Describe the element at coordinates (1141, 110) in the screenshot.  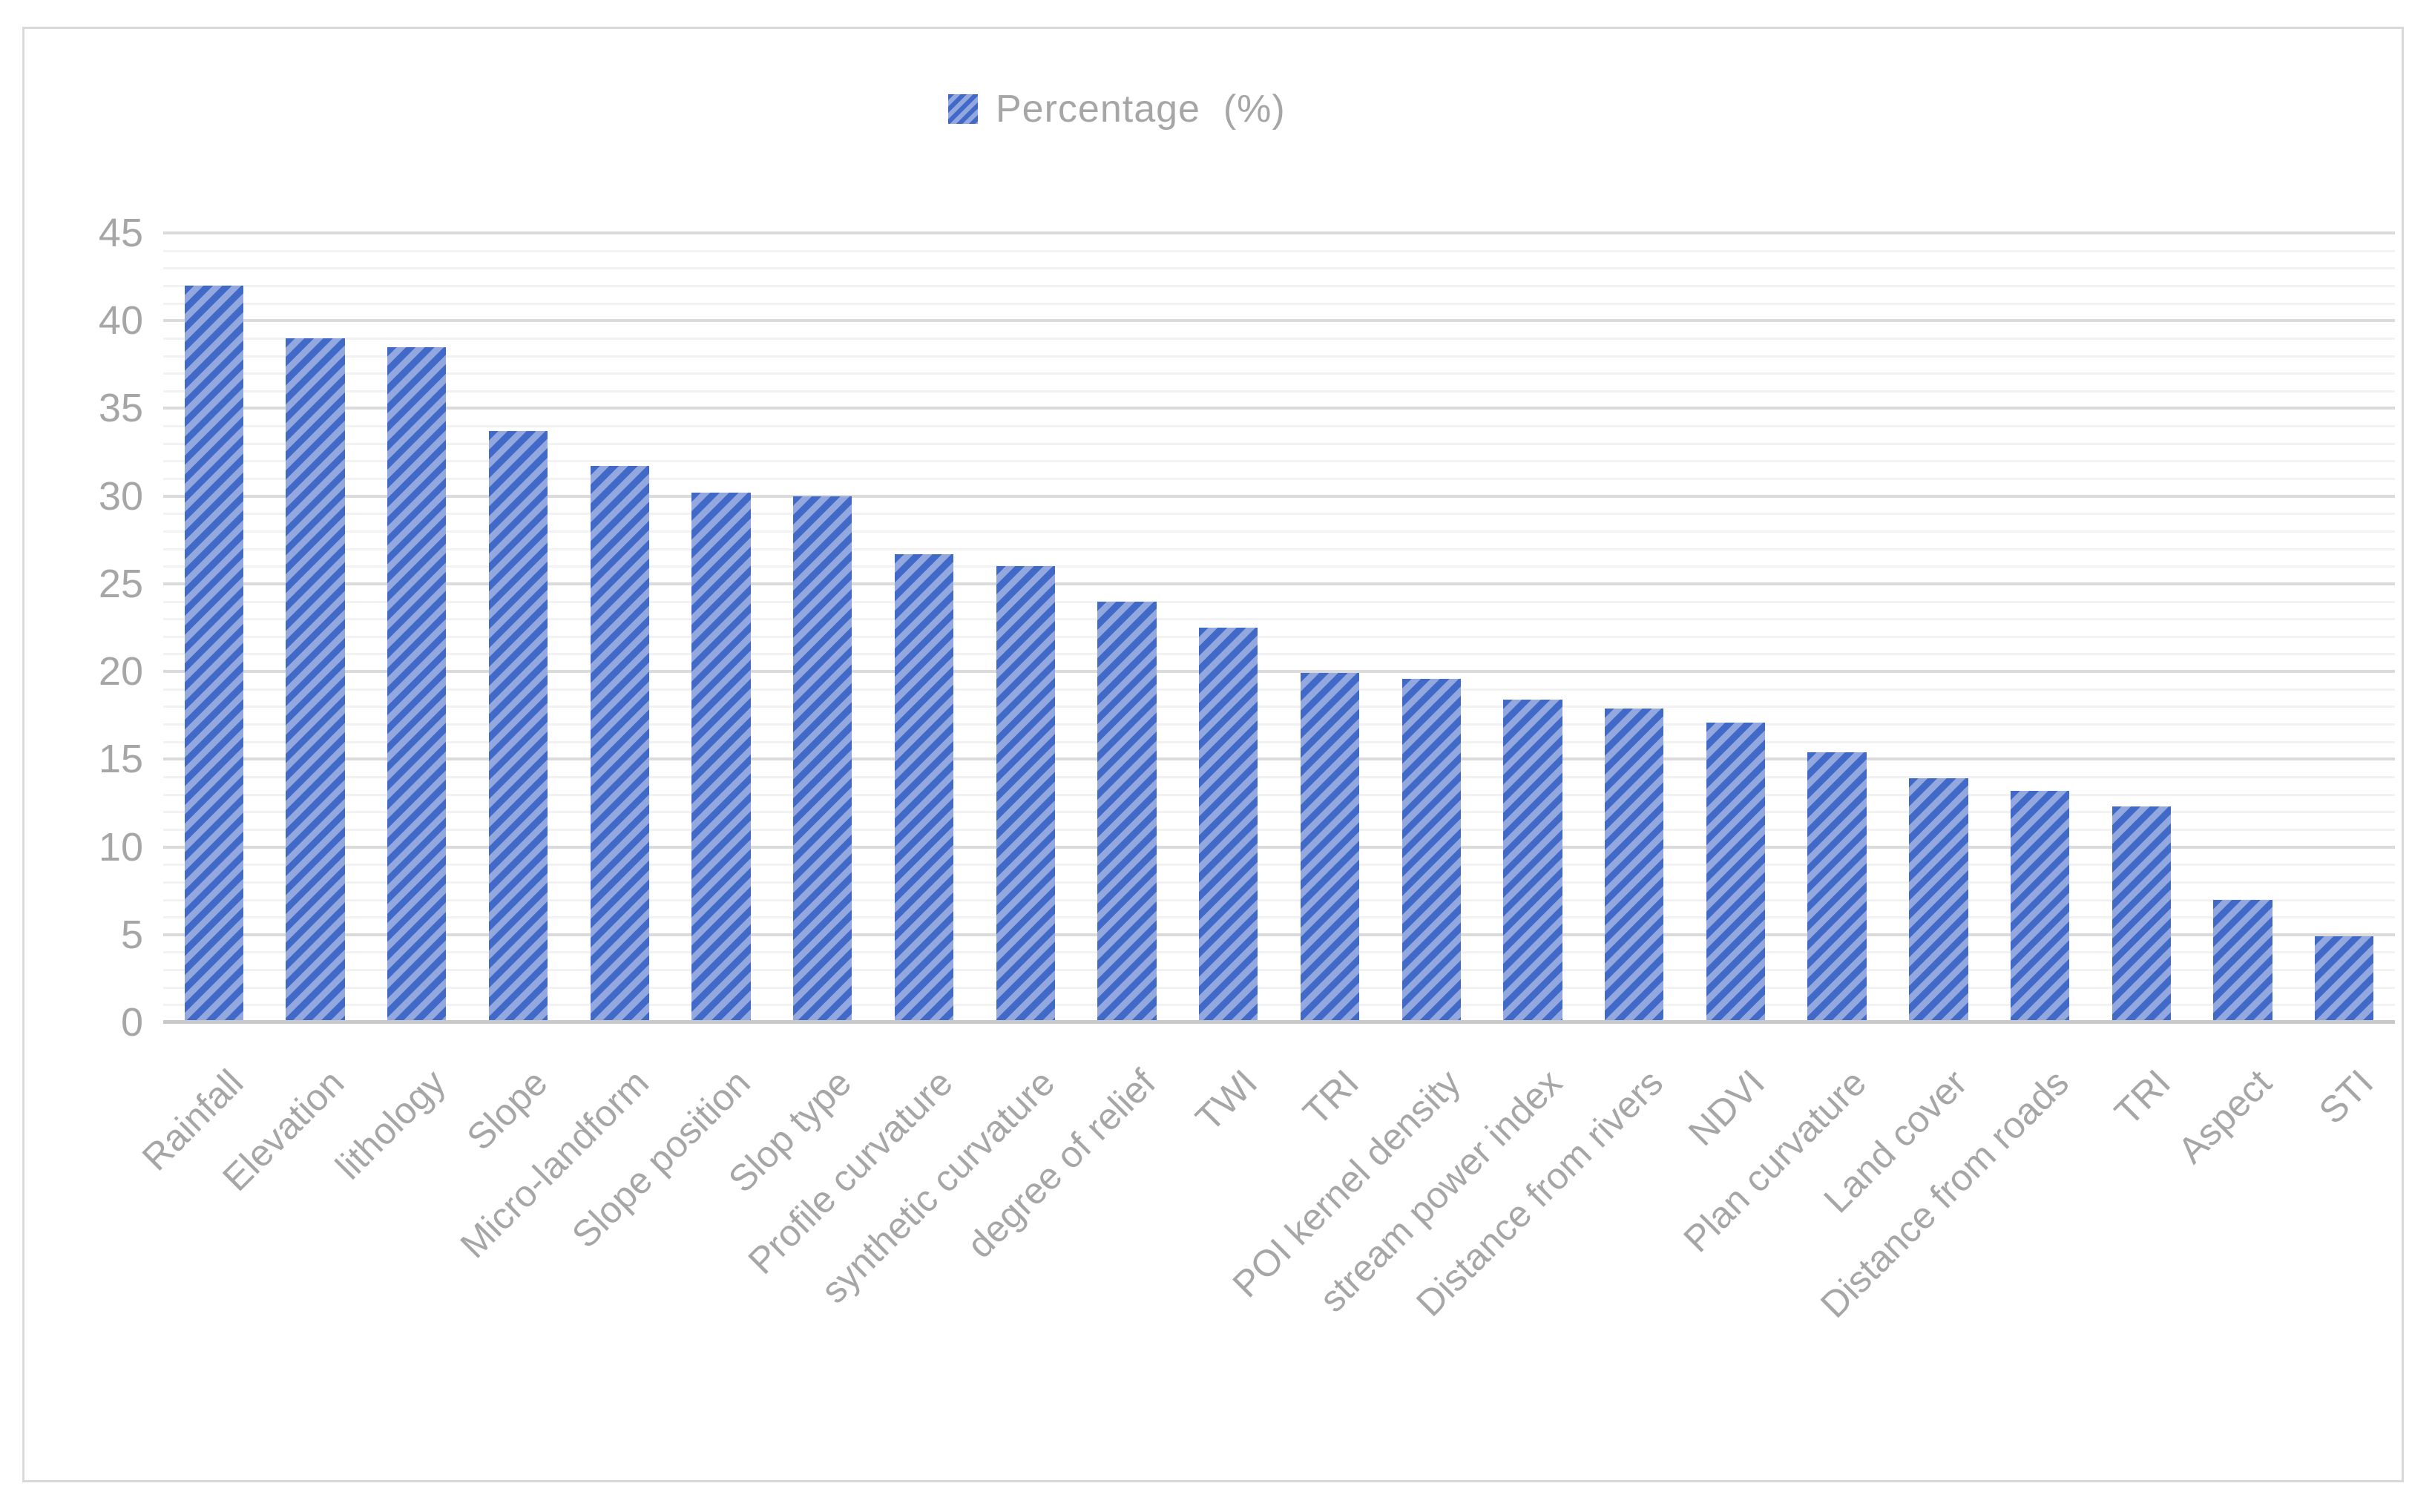
I see `legend-label: Percentage (%)` at that location.